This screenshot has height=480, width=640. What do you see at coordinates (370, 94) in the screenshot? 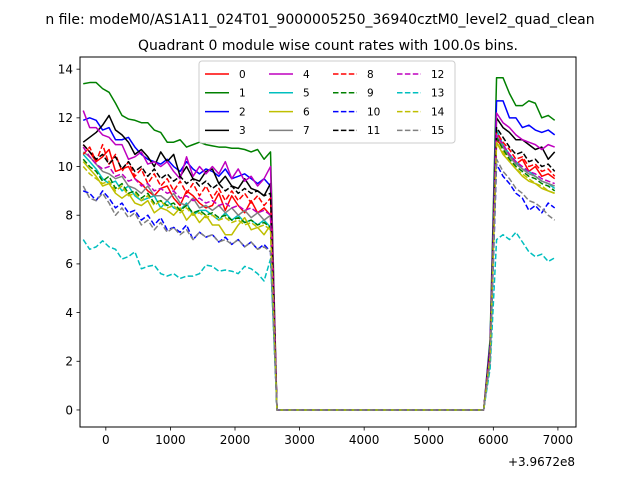
I see `legend-label-9: 9` at bounding box center [370, 94].